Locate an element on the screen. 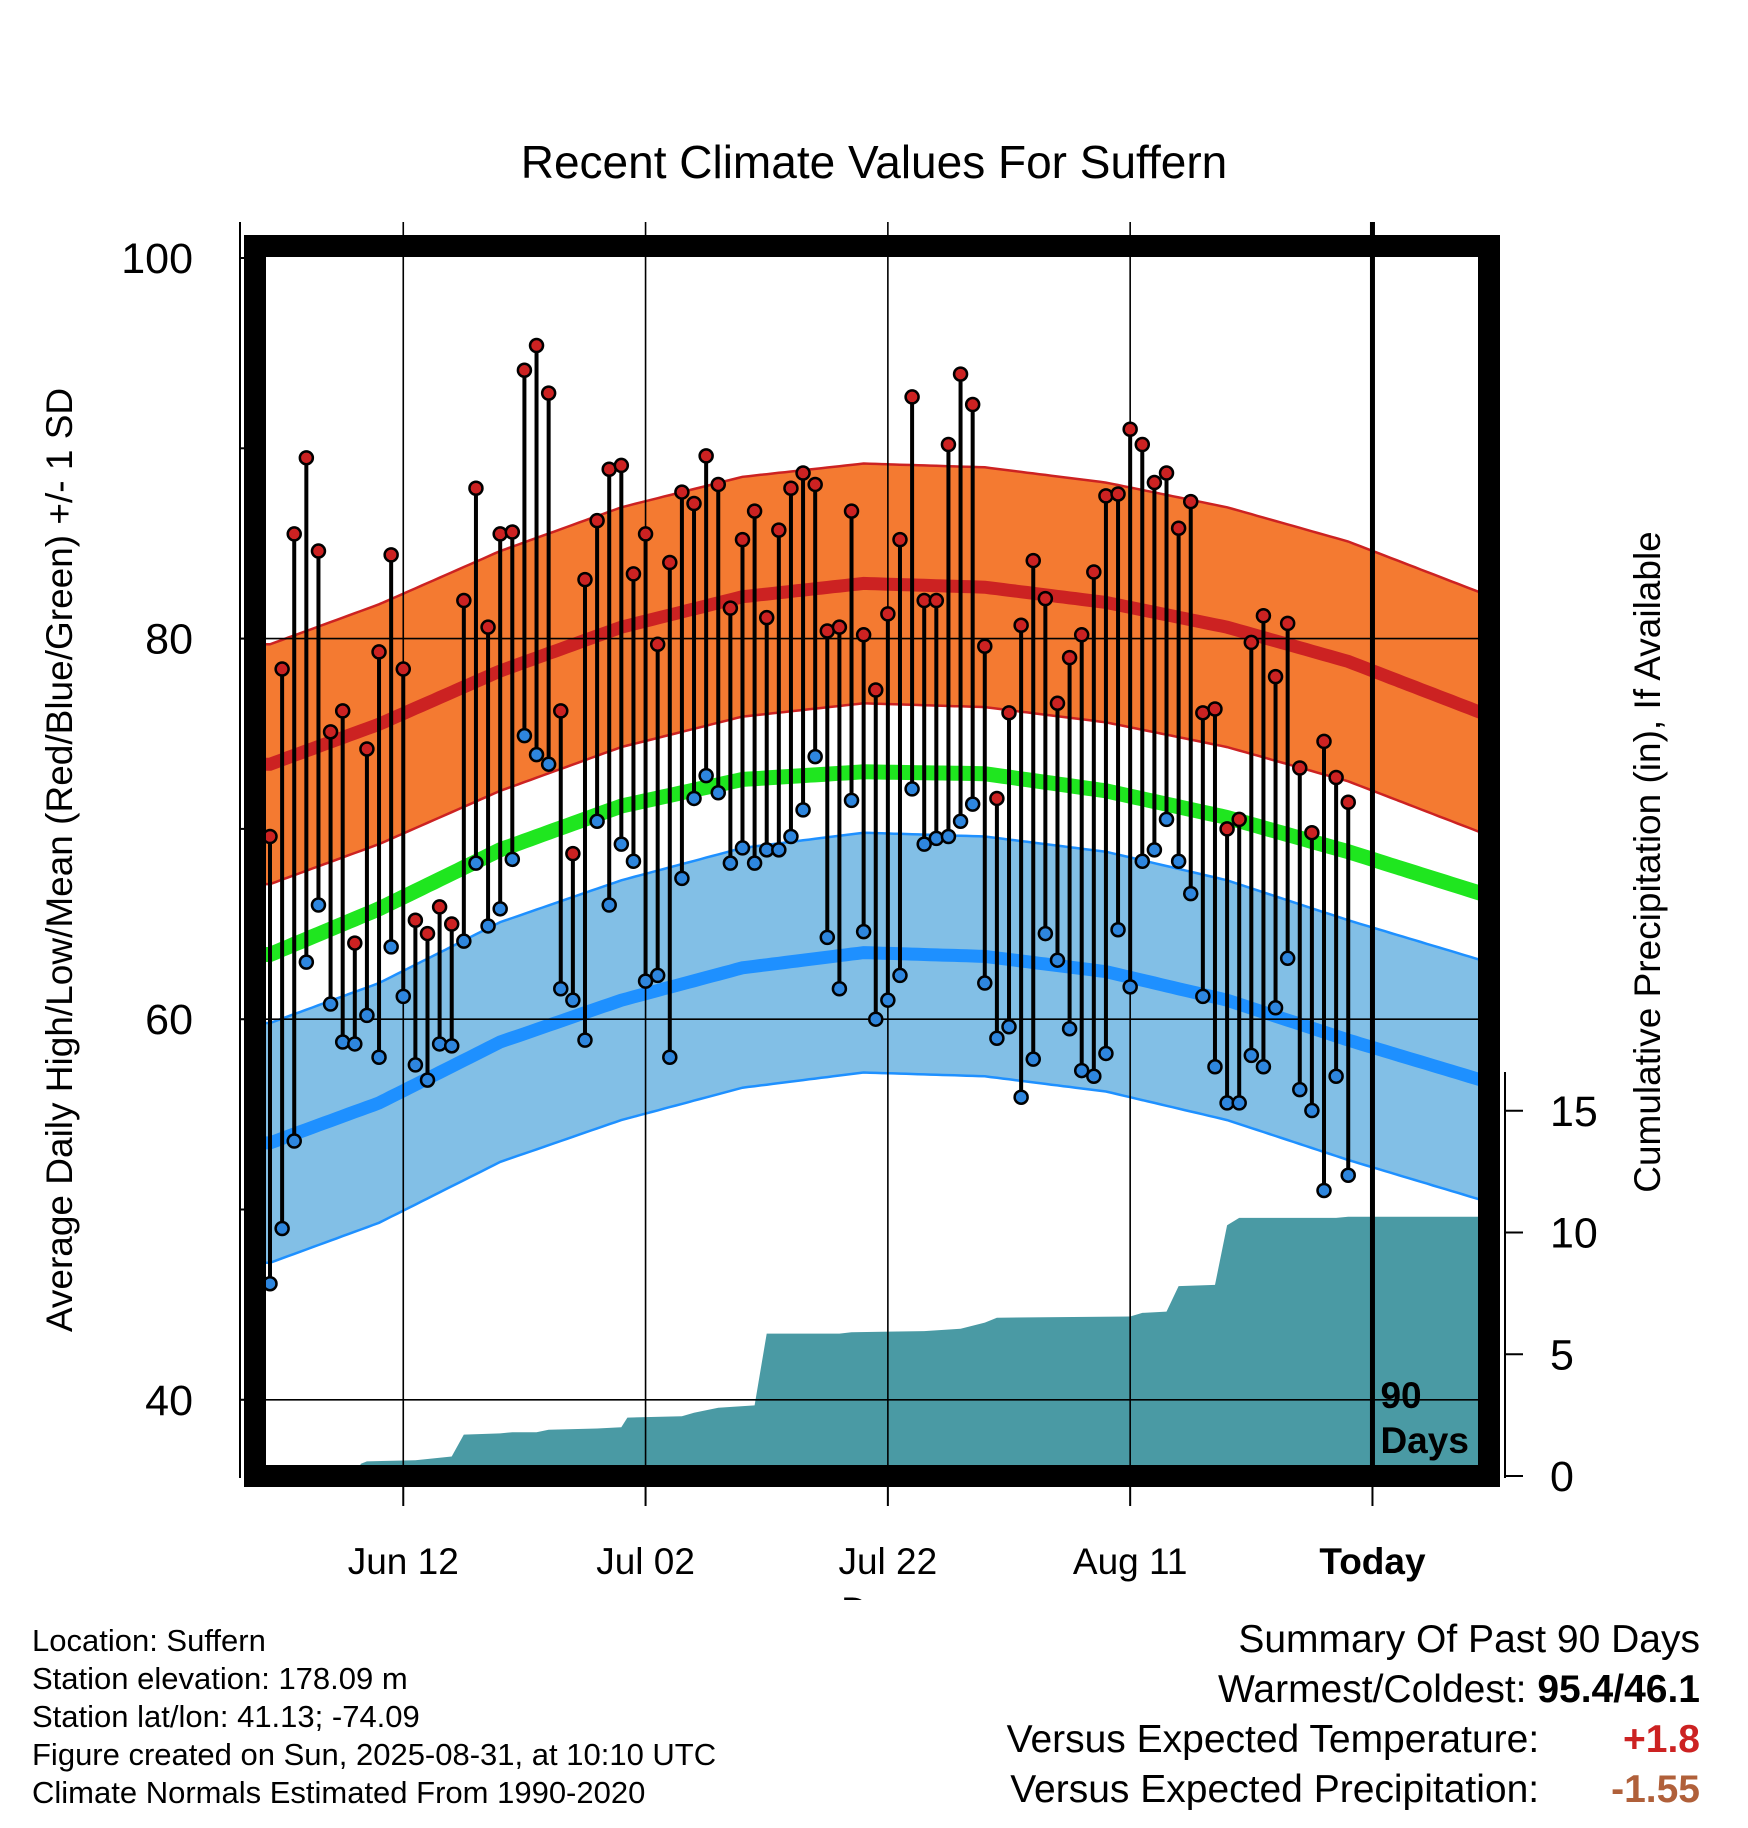 Image resolution: width=1748 pixels, height=1828 pixels. precip-anomaly-label: Versus Expected Precipitation: is located at coordinates (1275, 1789).